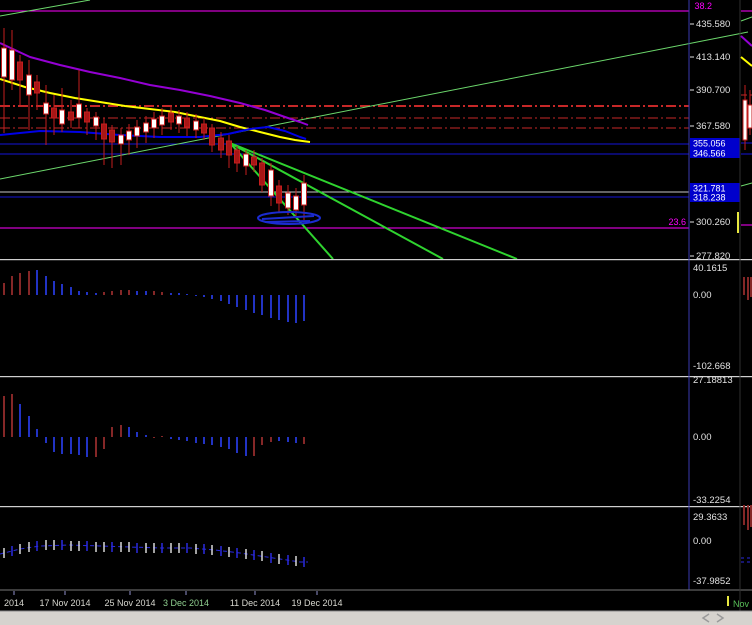 The width and height of the screenshot is (752, 625). What do you see at coordinates (709, 189) in the screenshot?
I see `label: 321.781` at bounding box center [709, 189].